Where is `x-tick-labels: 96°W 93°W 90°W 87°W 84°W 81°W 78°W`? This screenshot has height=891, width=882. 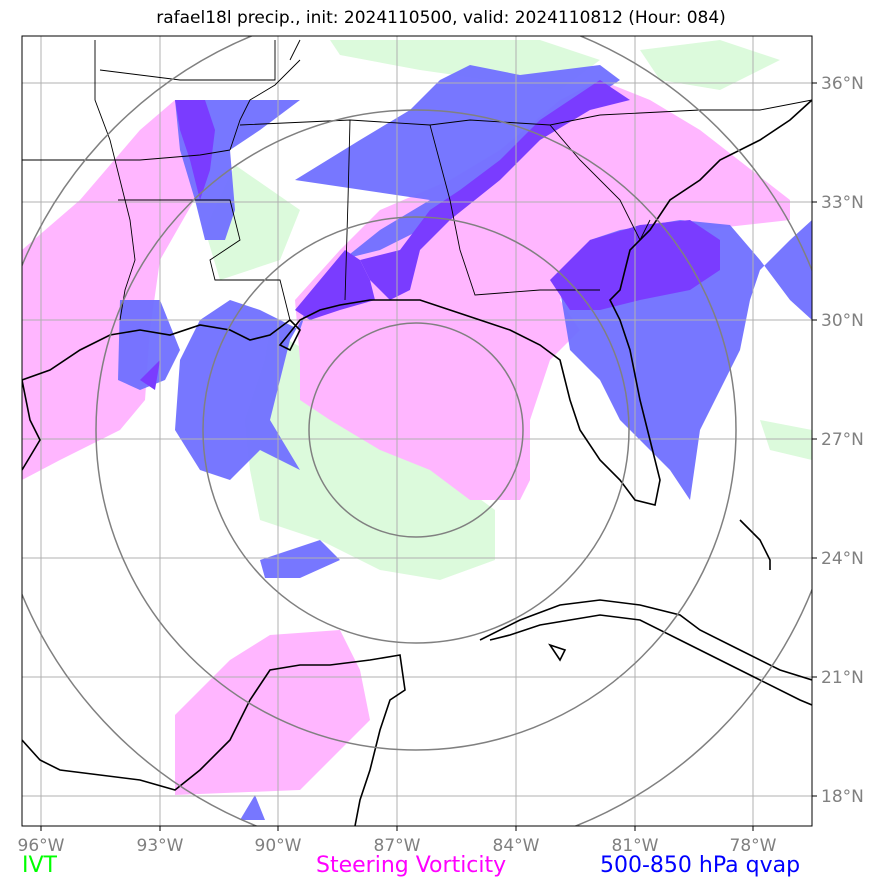 x-tick-labels: 96°W 93°W 90°W 87°W 84°W 81°W 78°W is located at coordinates (397, 846).